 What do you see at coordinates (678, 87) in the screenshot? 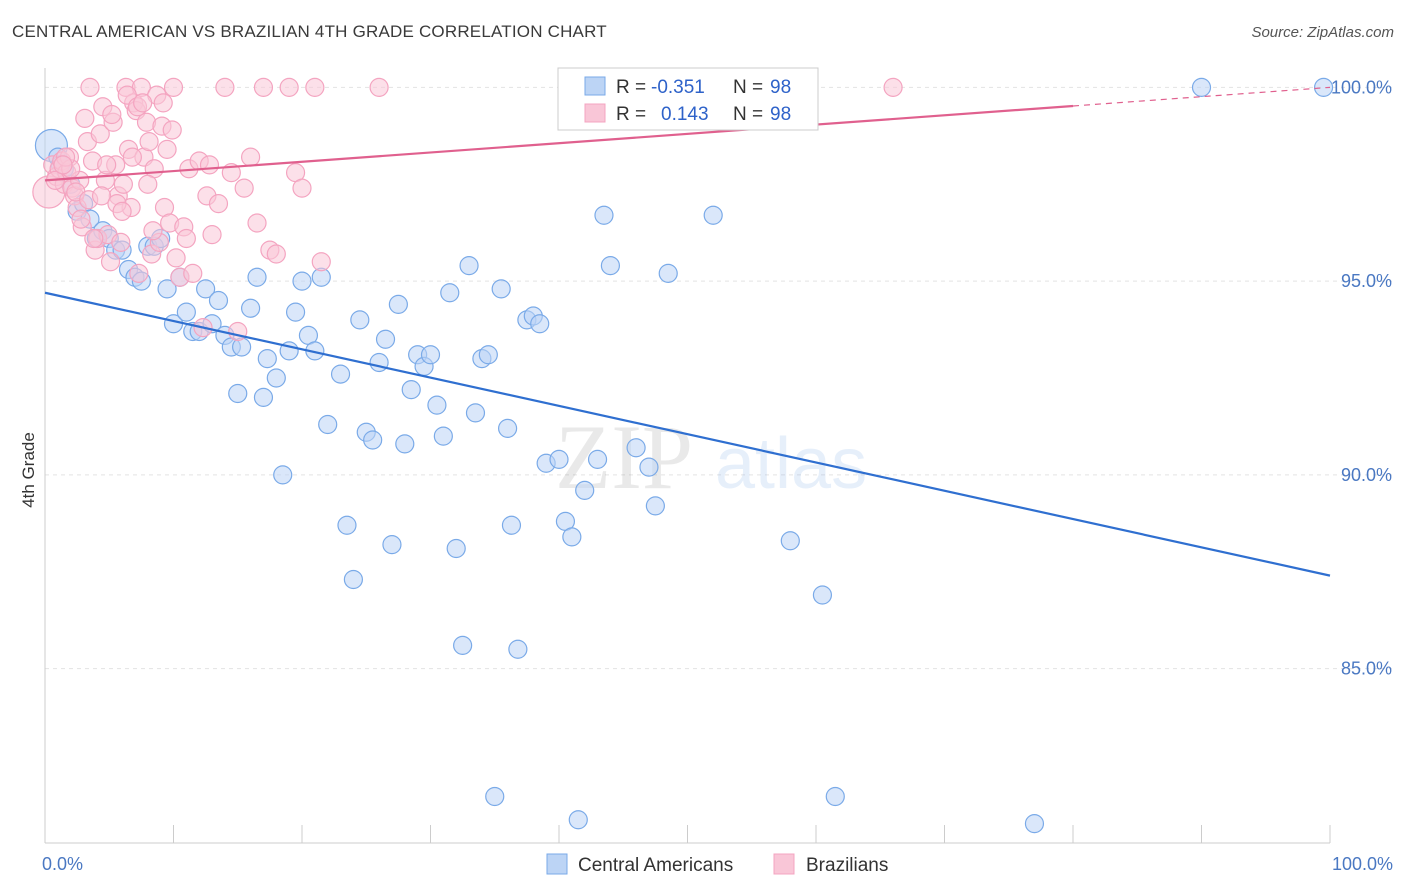
I see `legend-r-value-1: -0.351` at bounding box center [678, 87].